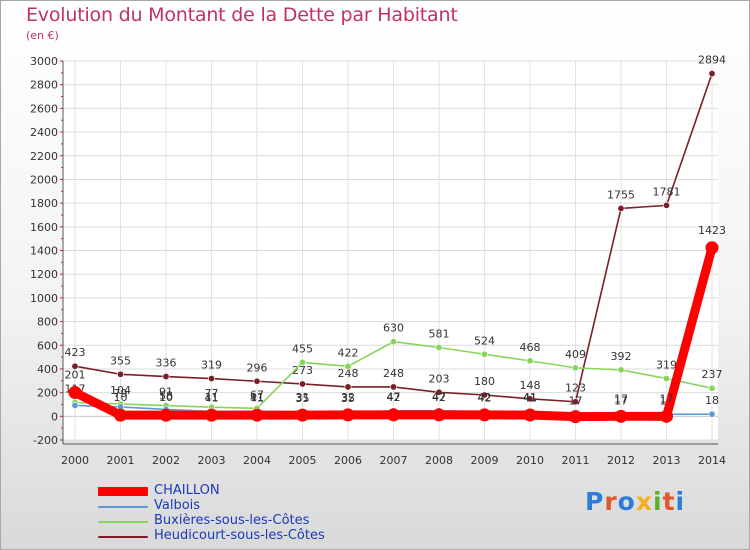  What do you see at coordinates (212, 460) in the screenshot?
I see `x-tick-label: 2003` at bounding box center [212, 460].